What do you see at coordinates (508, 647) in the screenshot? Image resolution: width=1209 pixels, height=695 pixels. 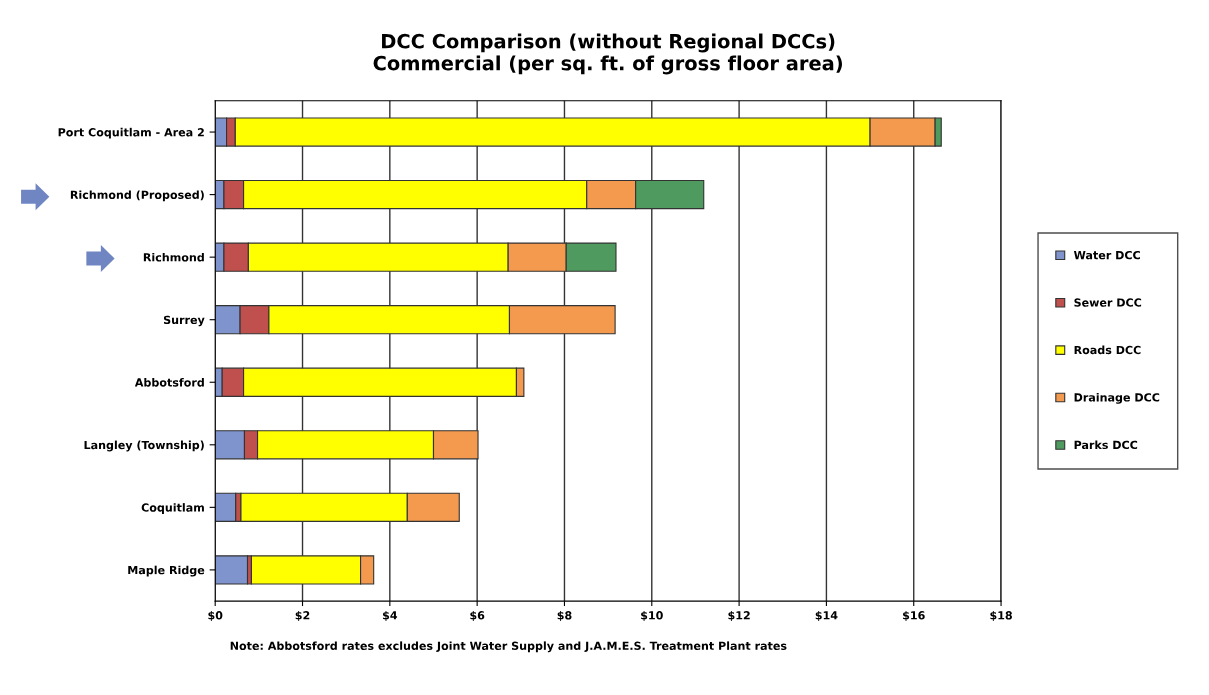 I see `text: Note: Abbotsford rates excludes Joint Water Supply and J.A.M.E.S. Treatment Plant rates` at bounding box center [508, 647].